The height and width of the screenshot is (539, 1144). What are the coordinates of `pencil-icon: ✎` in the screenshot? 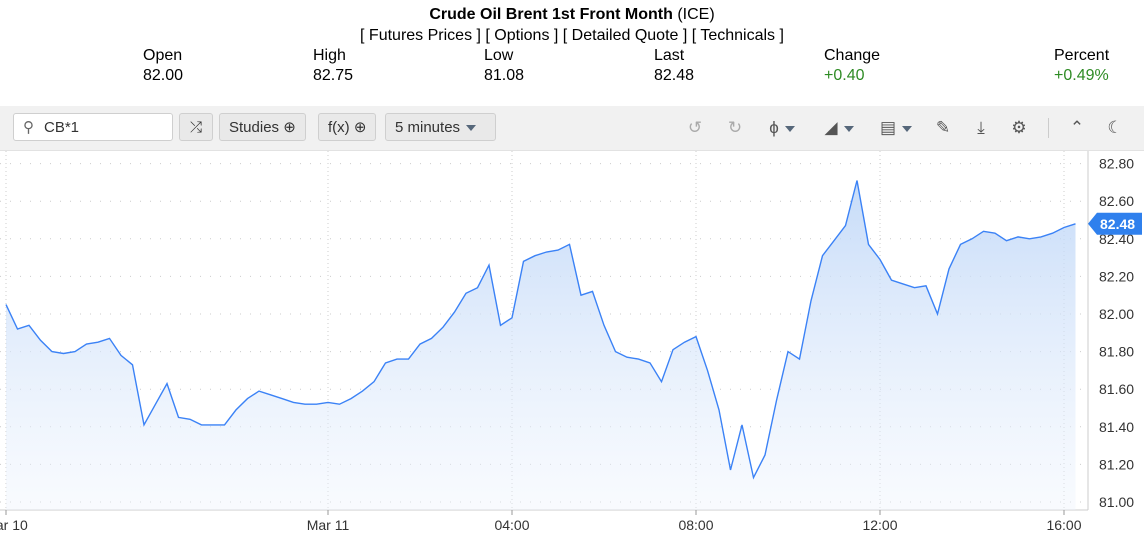 It's located at (943, 127).